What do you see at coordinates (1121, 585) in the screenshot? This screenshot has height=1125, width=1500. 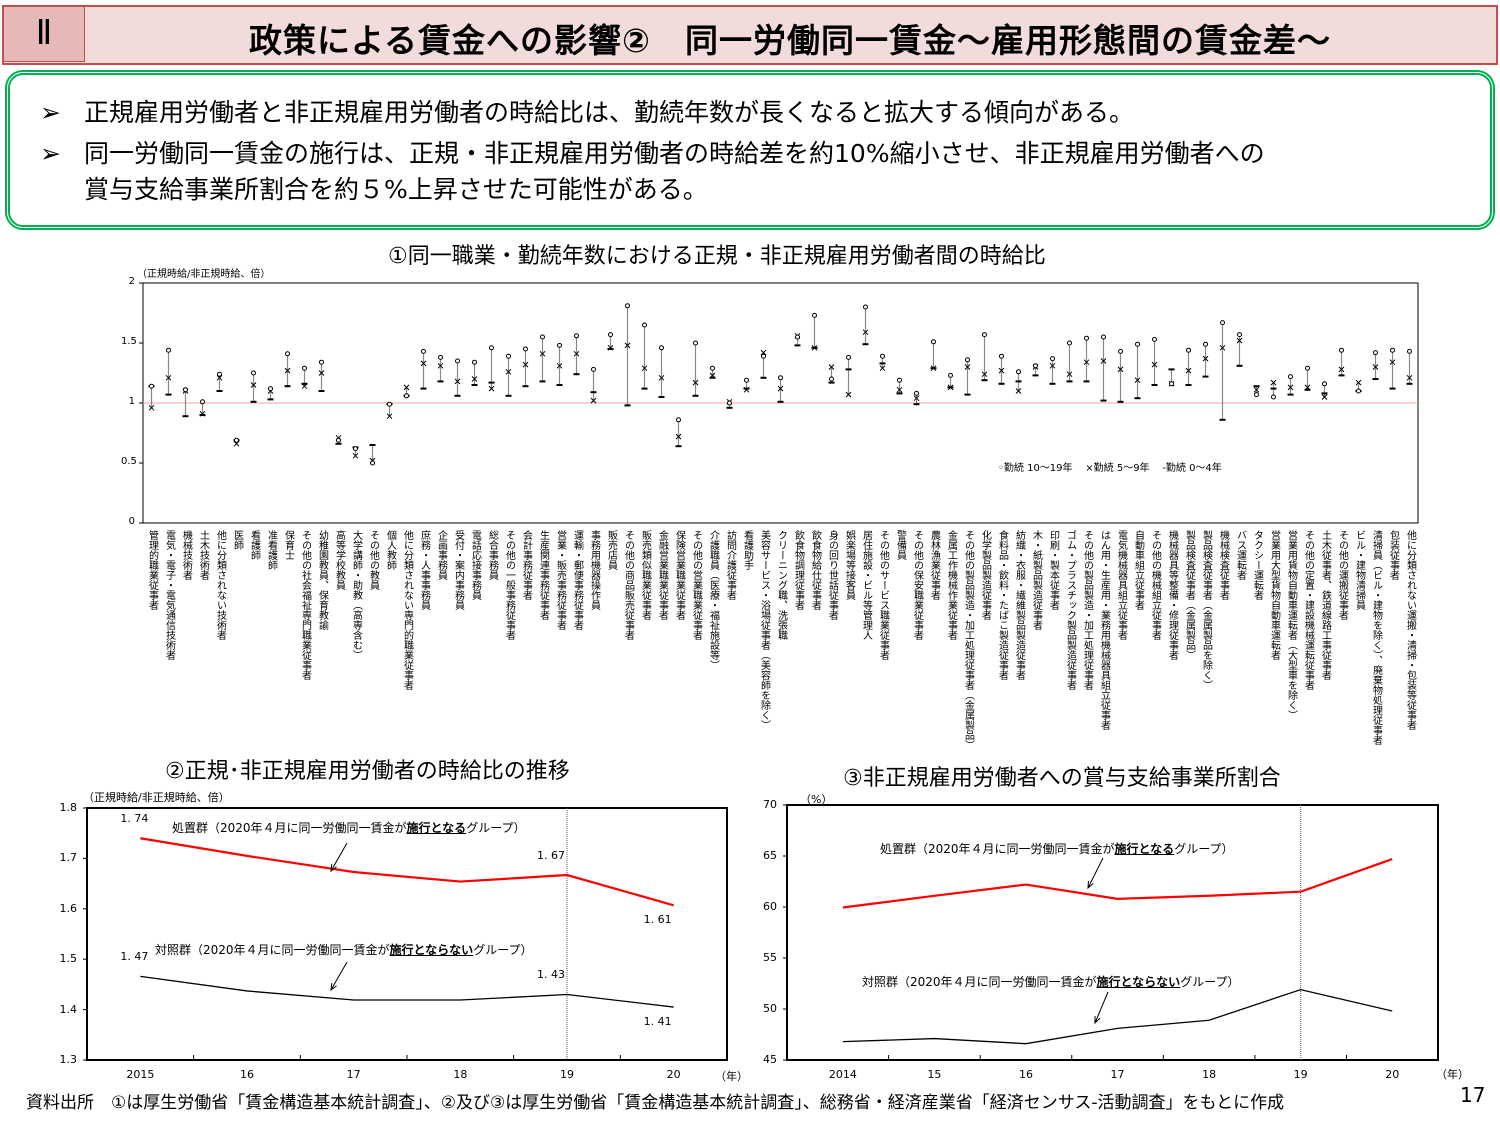 I see `chart1-category-label: 電気機械器具組立従事者` at bounding box center [1121, 585].